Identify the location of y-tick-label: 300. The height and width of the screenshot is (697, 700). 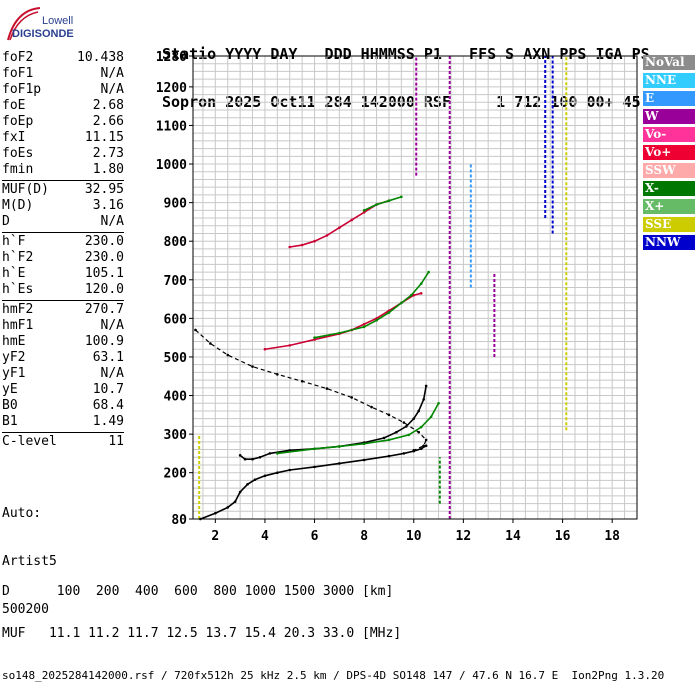
(176, 435).